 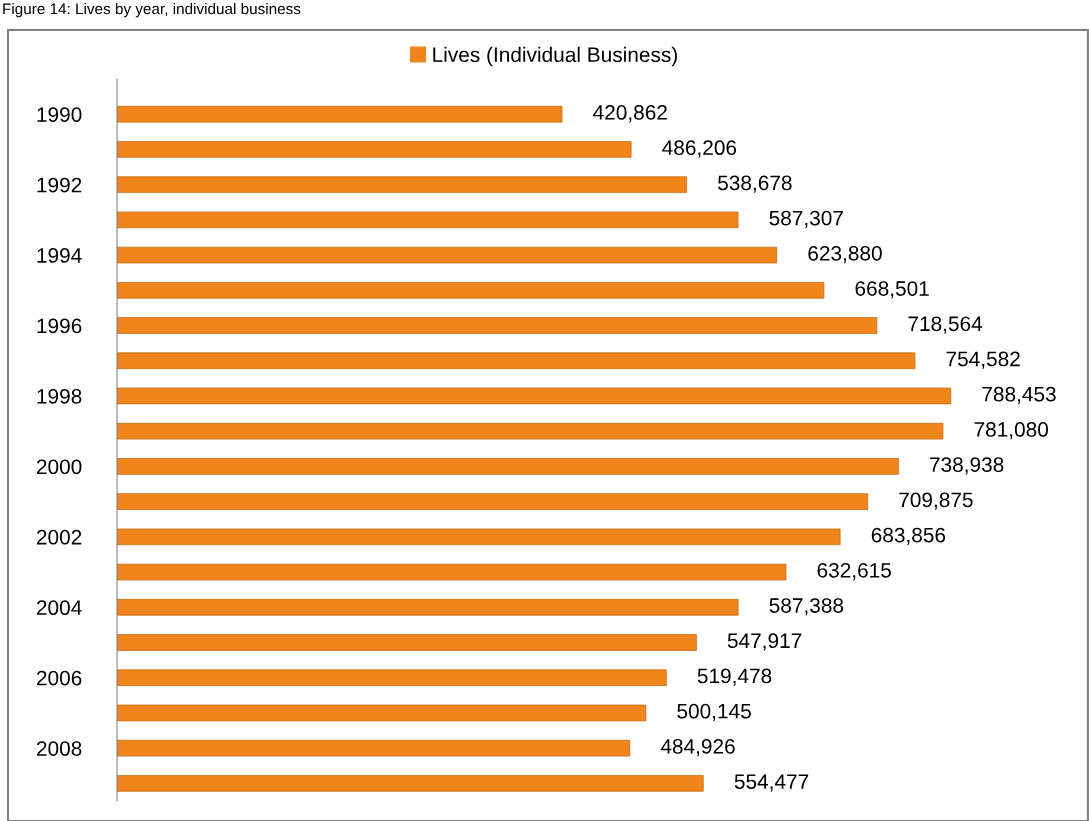 I want to click on legend-label: Lives (Individual Business), so click(x=555, y=56).